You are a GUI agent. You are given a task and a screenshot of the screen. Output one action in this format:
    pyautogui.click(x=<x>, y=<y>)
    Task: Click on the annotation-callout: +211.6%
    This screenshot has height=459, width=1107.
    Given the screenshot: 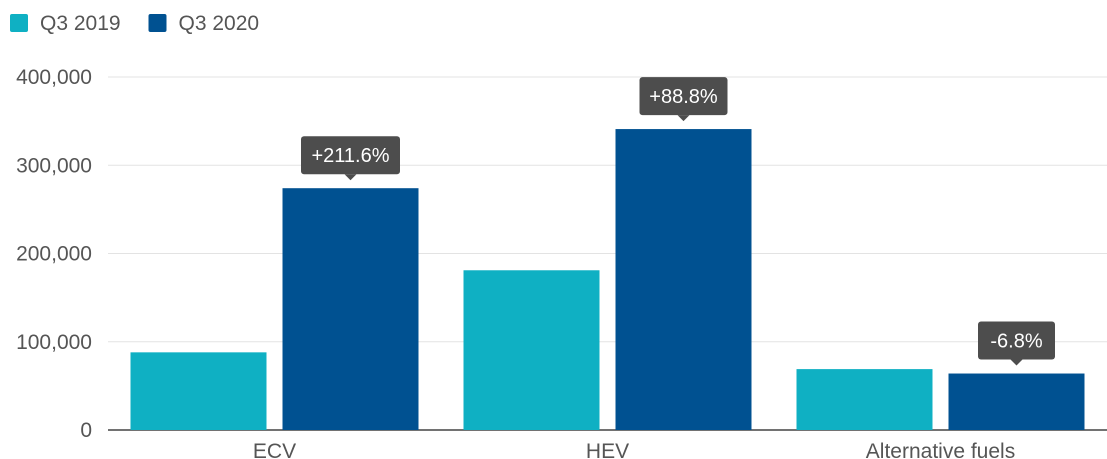 What is the action you would take?
    pyautogui.click(x=350, y=158)
    